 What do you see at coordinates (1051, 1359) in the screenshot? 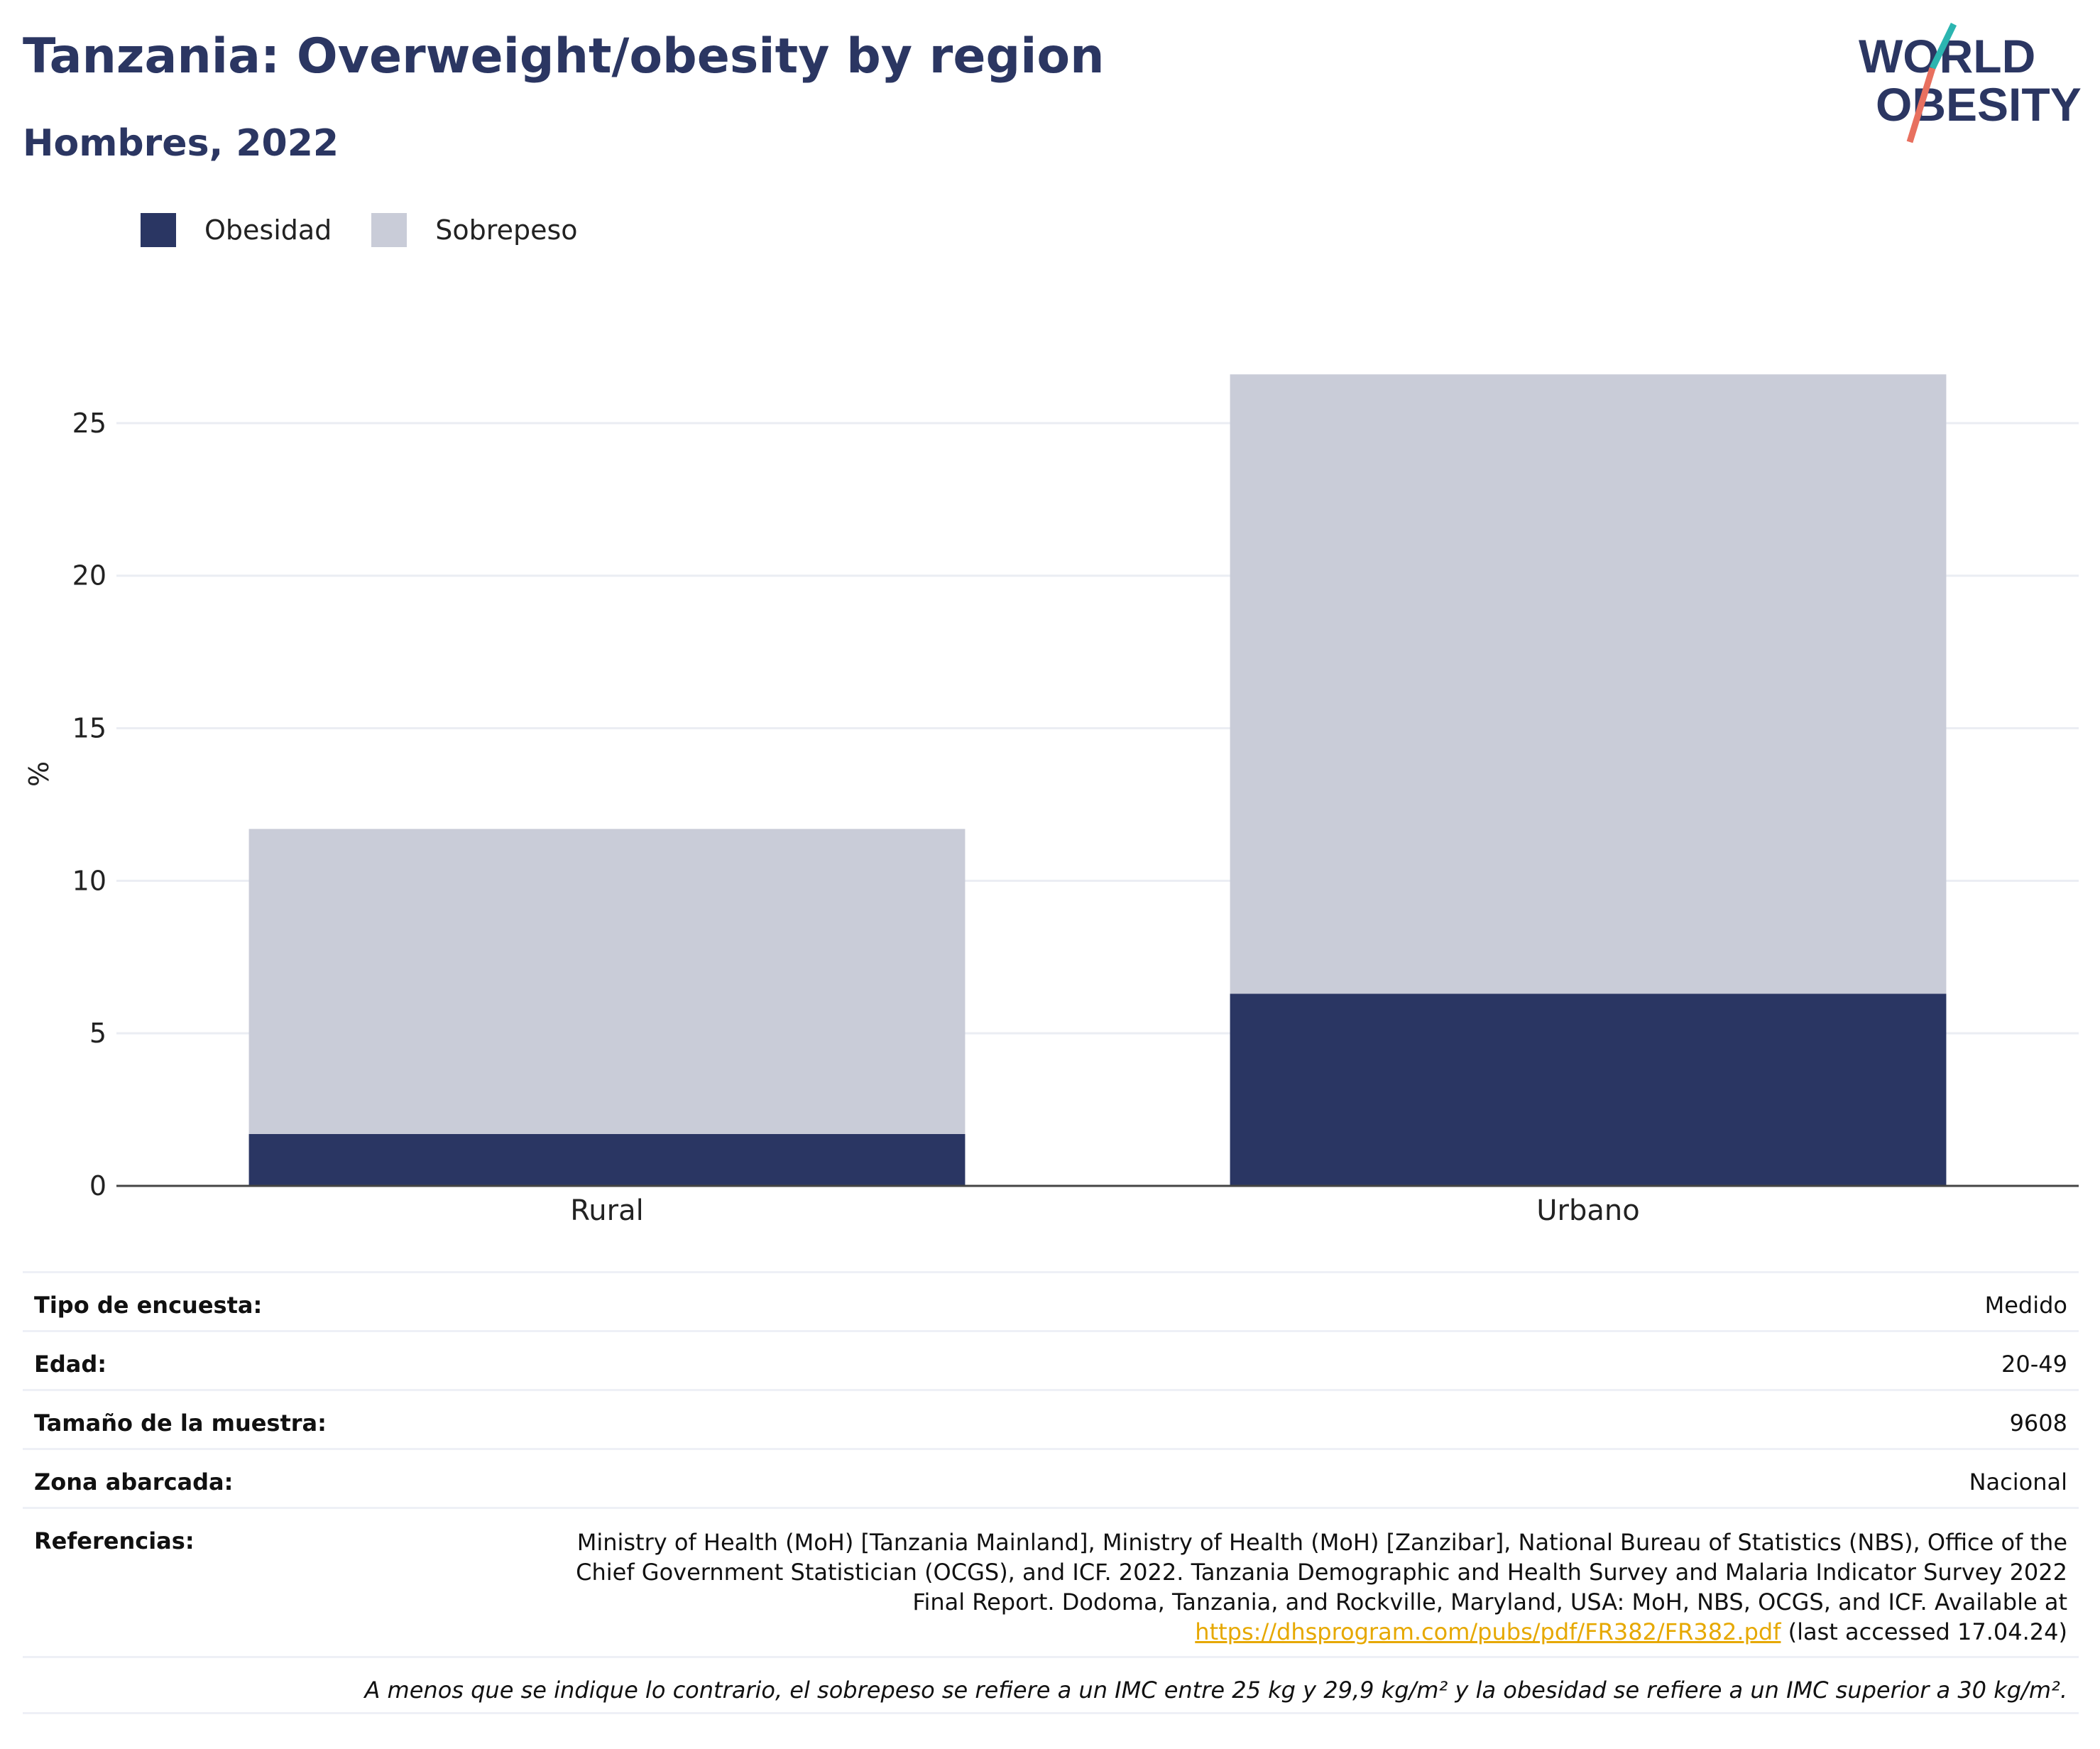
I see `info-row-age: Edad: 20-49` at bounding box center [1051, 1359].